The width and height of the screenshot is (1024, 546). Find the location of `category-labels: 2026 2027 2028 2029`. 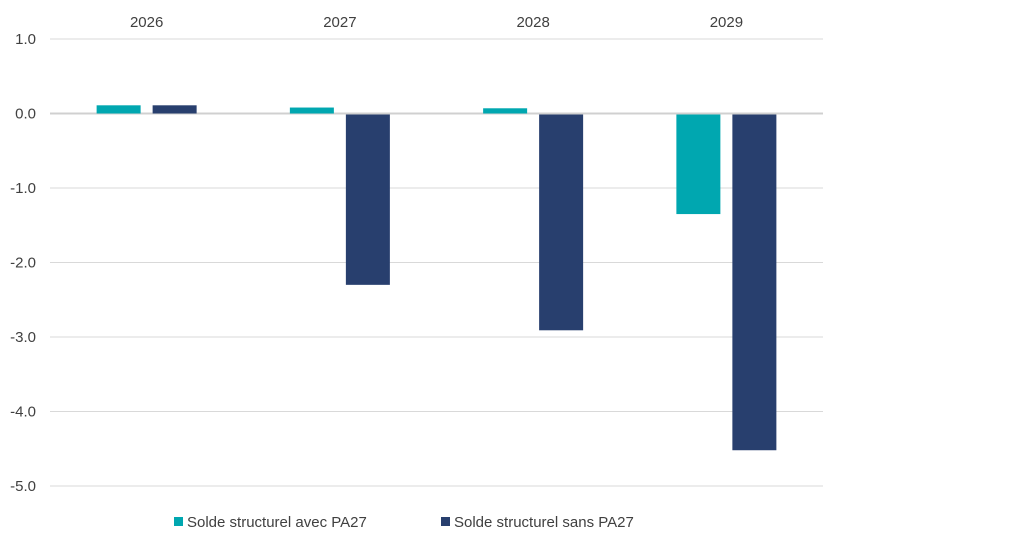

category-labels: 2026 2027 2028 2029 is located at coordinates (436, 22).